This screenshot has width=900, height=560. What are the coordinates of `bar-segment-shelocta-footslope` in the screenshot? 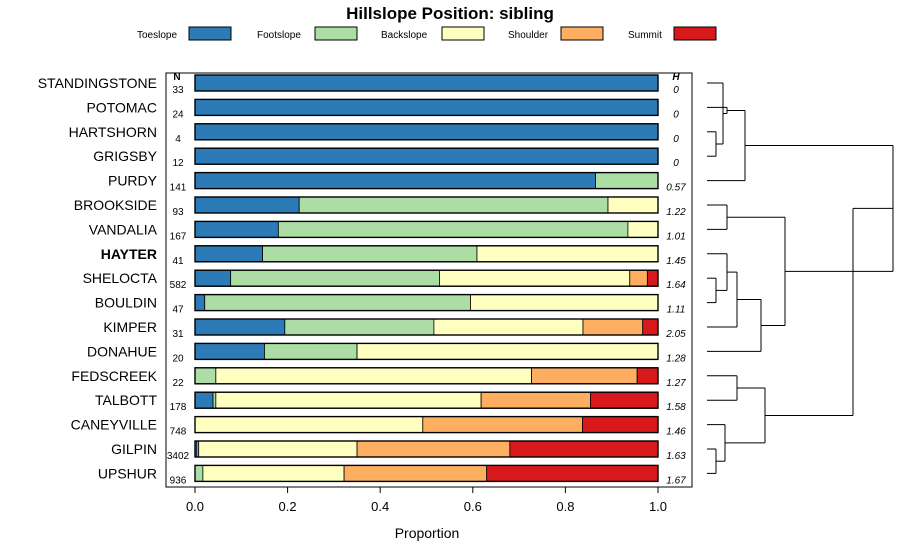 It's located at (335, 278).